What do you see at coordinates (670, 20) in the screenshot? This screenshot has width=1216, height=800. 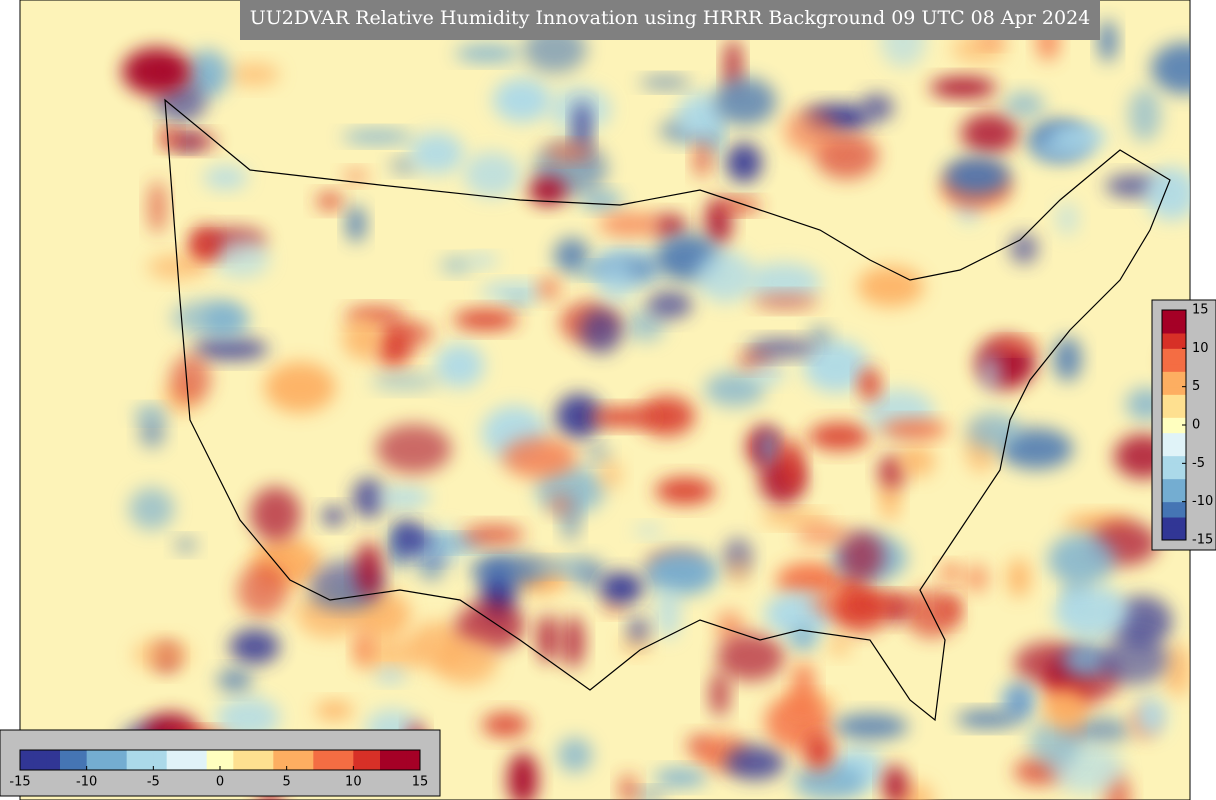 I see `title-box` at bounding box center [670, 20].